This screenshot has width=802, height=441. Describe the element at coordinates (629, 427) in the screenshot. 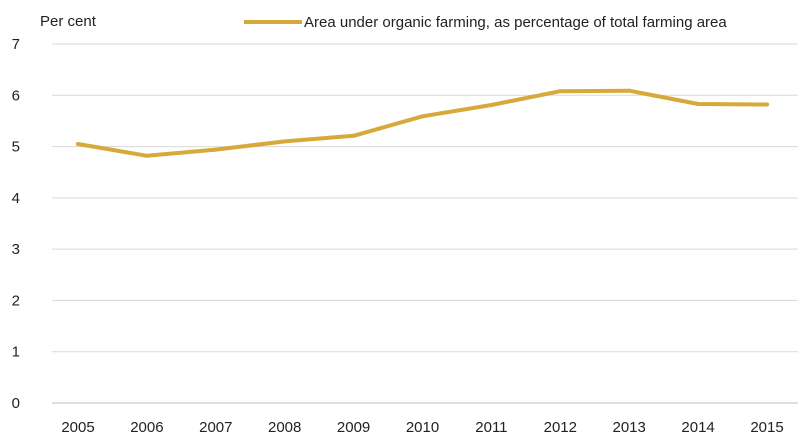

I see `x-tick-label: 2013` at that location.